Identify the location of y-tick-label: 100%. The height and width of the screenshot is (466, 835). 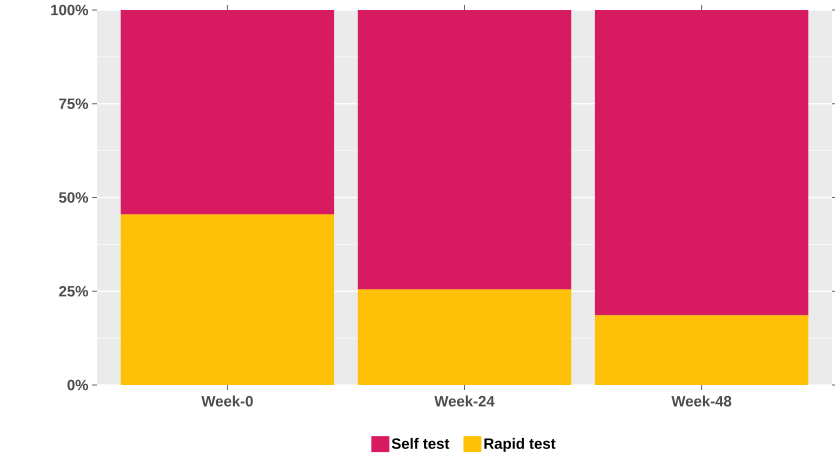
(69, 10).